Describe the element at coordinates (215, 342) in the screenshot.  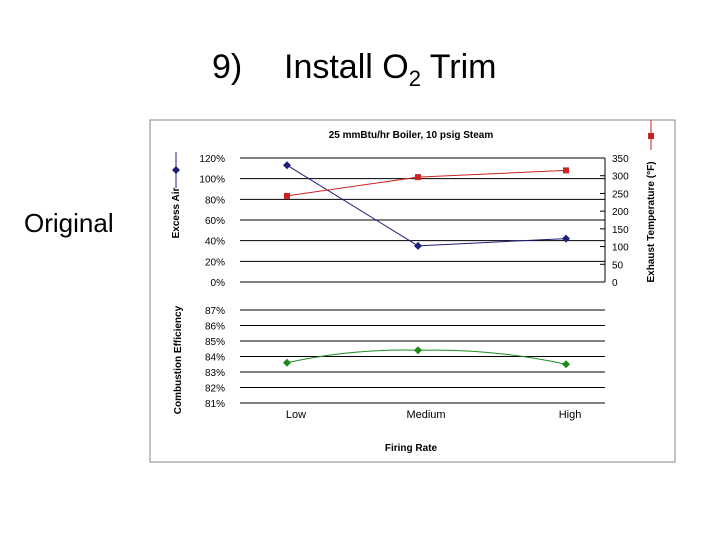
I see `y-tick-label: 85%` at that location.